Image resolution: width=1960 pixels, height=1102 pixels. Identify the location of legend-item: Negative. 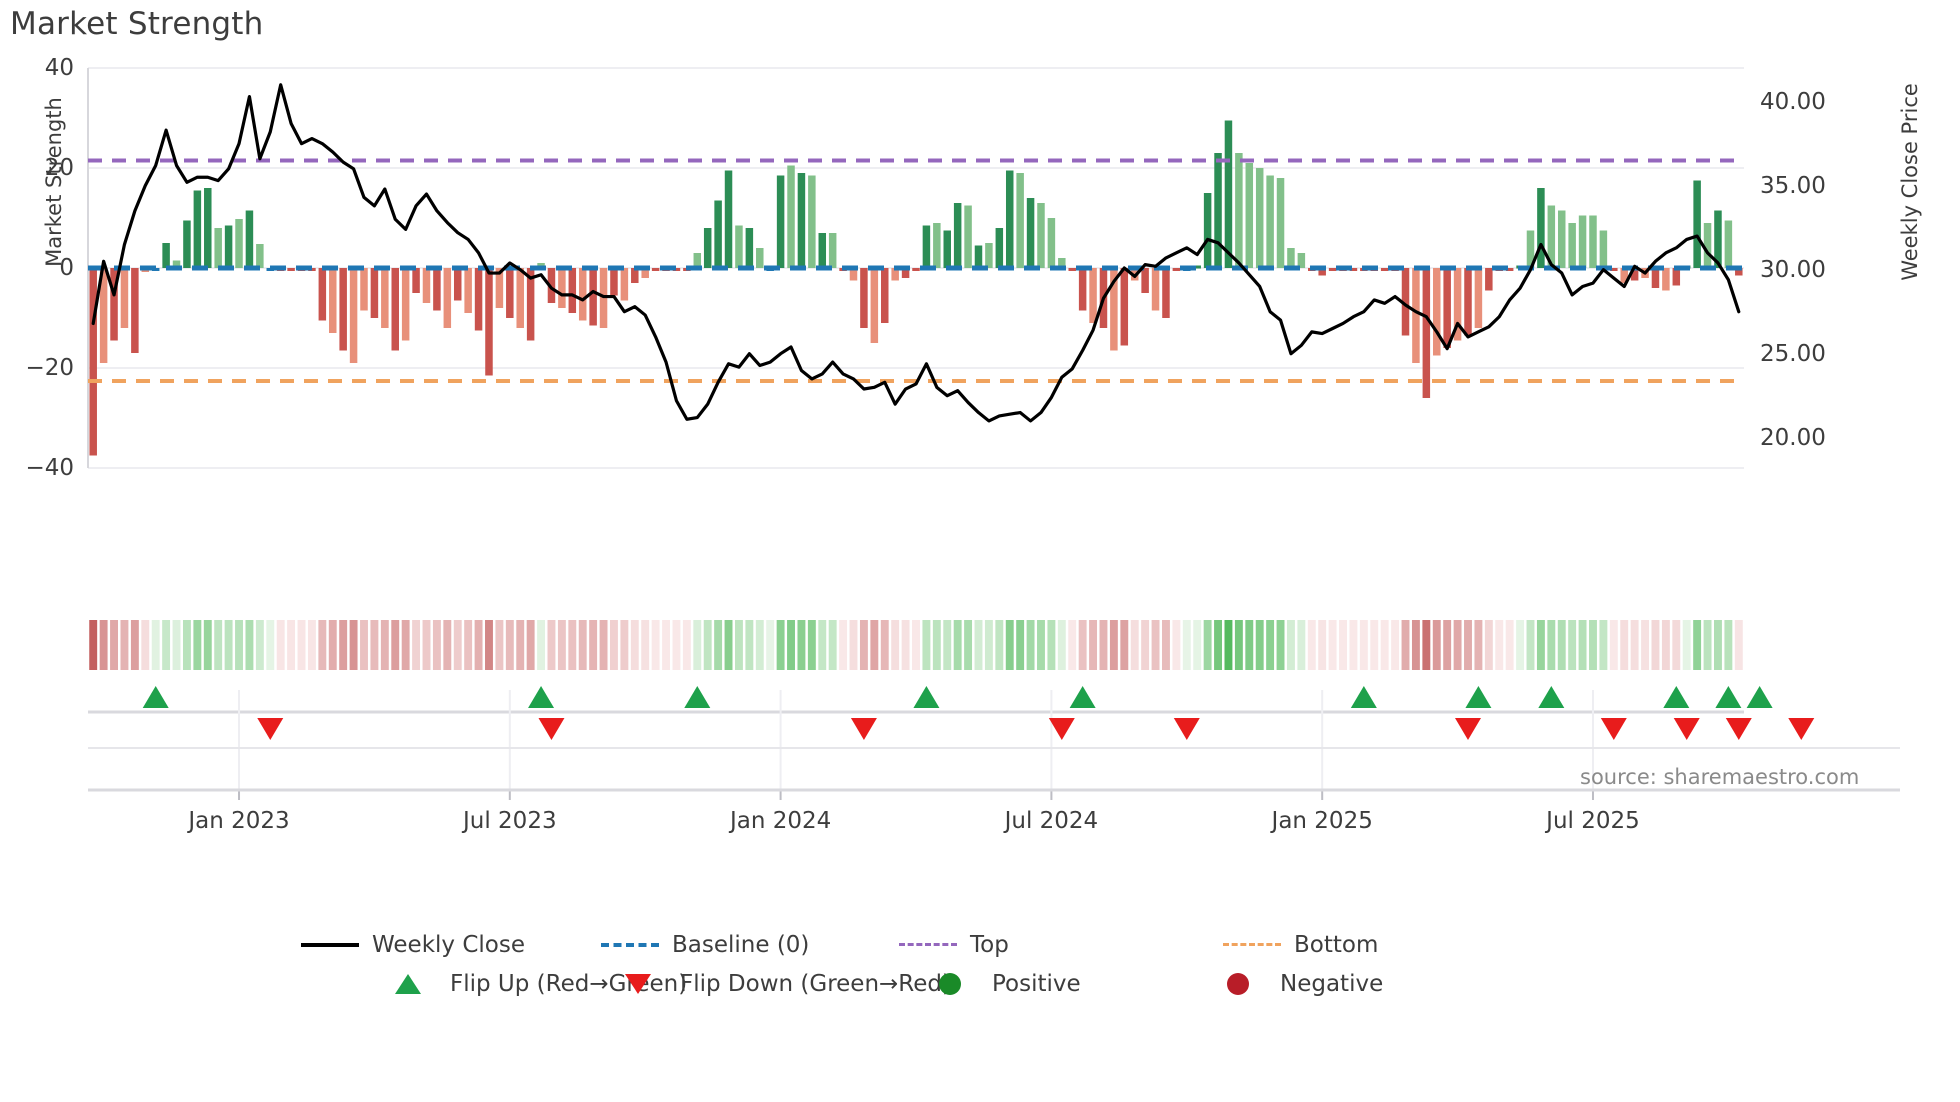
(1295, 983).